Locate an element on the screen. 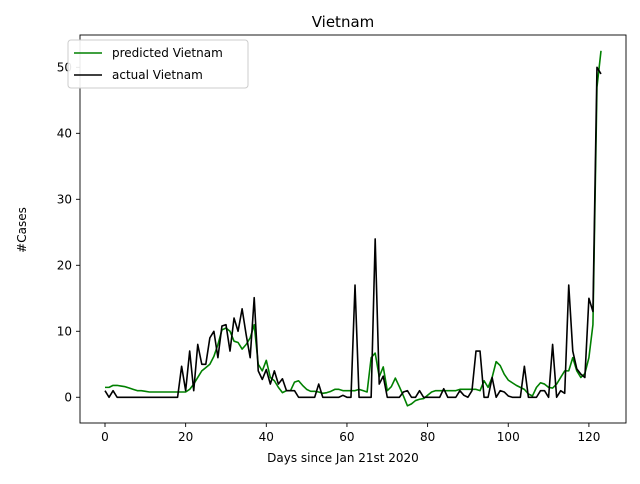 The height and width of the screenshot is (484, 640). y-tick-label: 30 is located at coordinates (64, 199).